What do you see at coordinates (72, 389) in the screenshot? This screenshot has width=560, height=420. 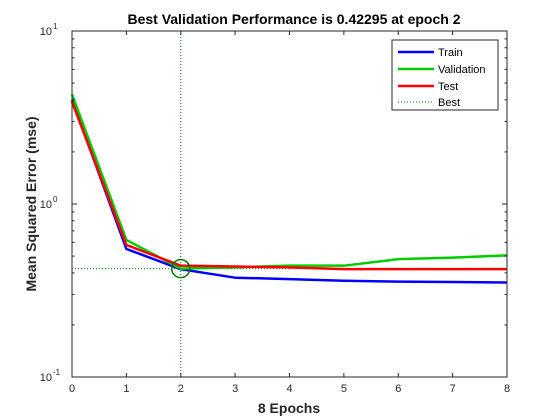 I see `x-tick-label: 0` at bounding box center [72, 389].